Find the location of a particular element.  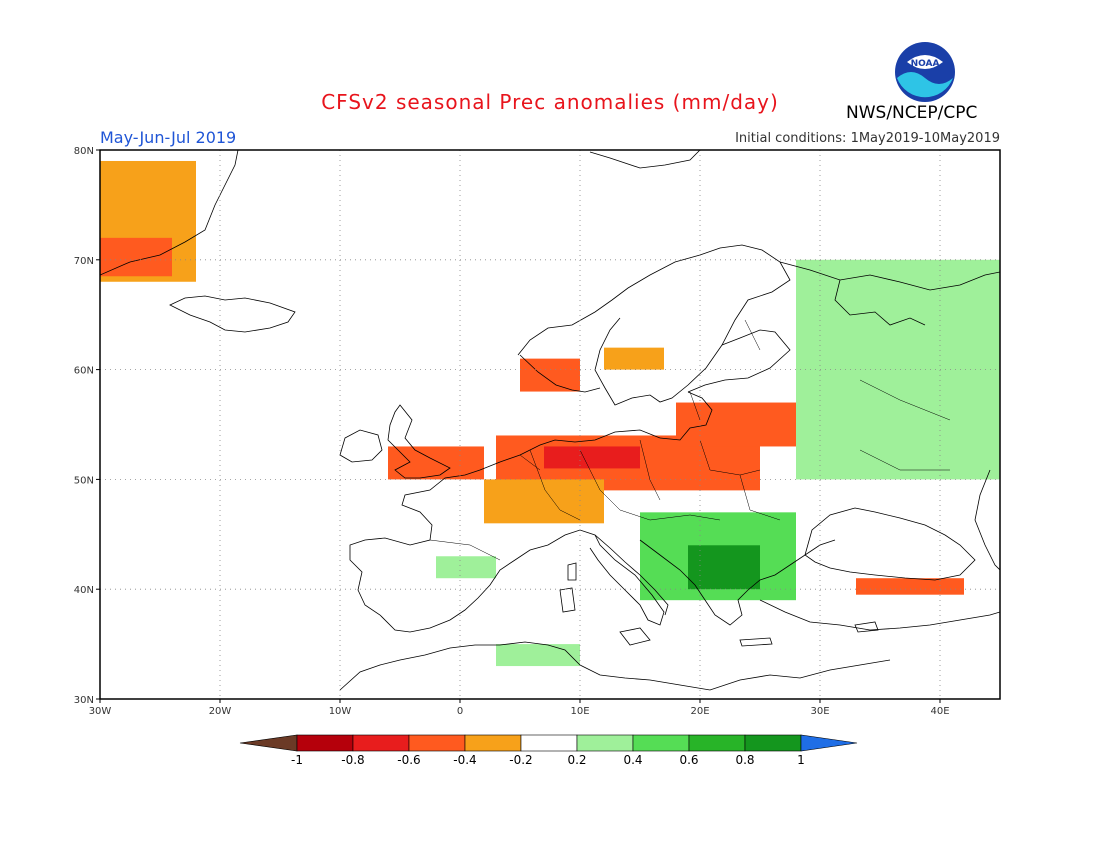

colorbar-label: -1 is located at coordinates (297, 760).